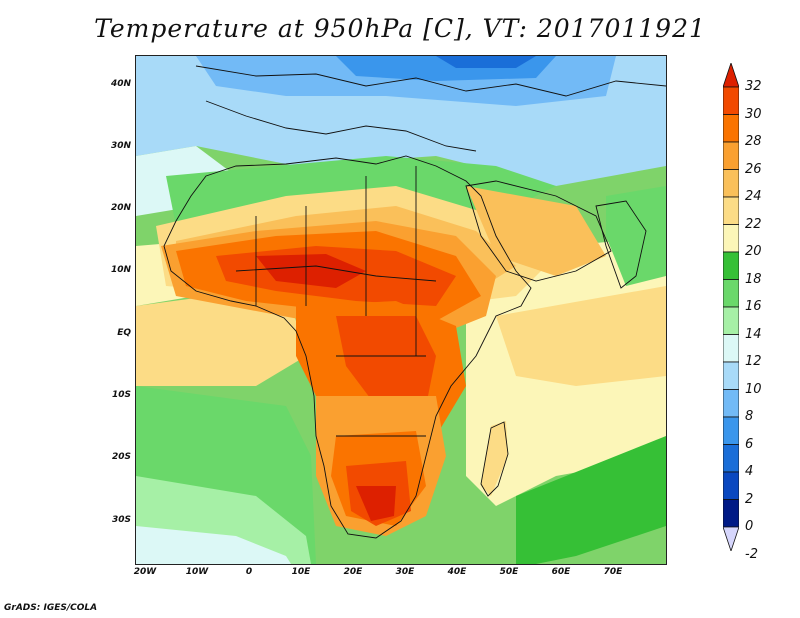 The height and width of the screenshot is (618, 800). Describe the element at coordinates (753, 86) in the screenshot. I see `colorbar-label: 32` at that location.